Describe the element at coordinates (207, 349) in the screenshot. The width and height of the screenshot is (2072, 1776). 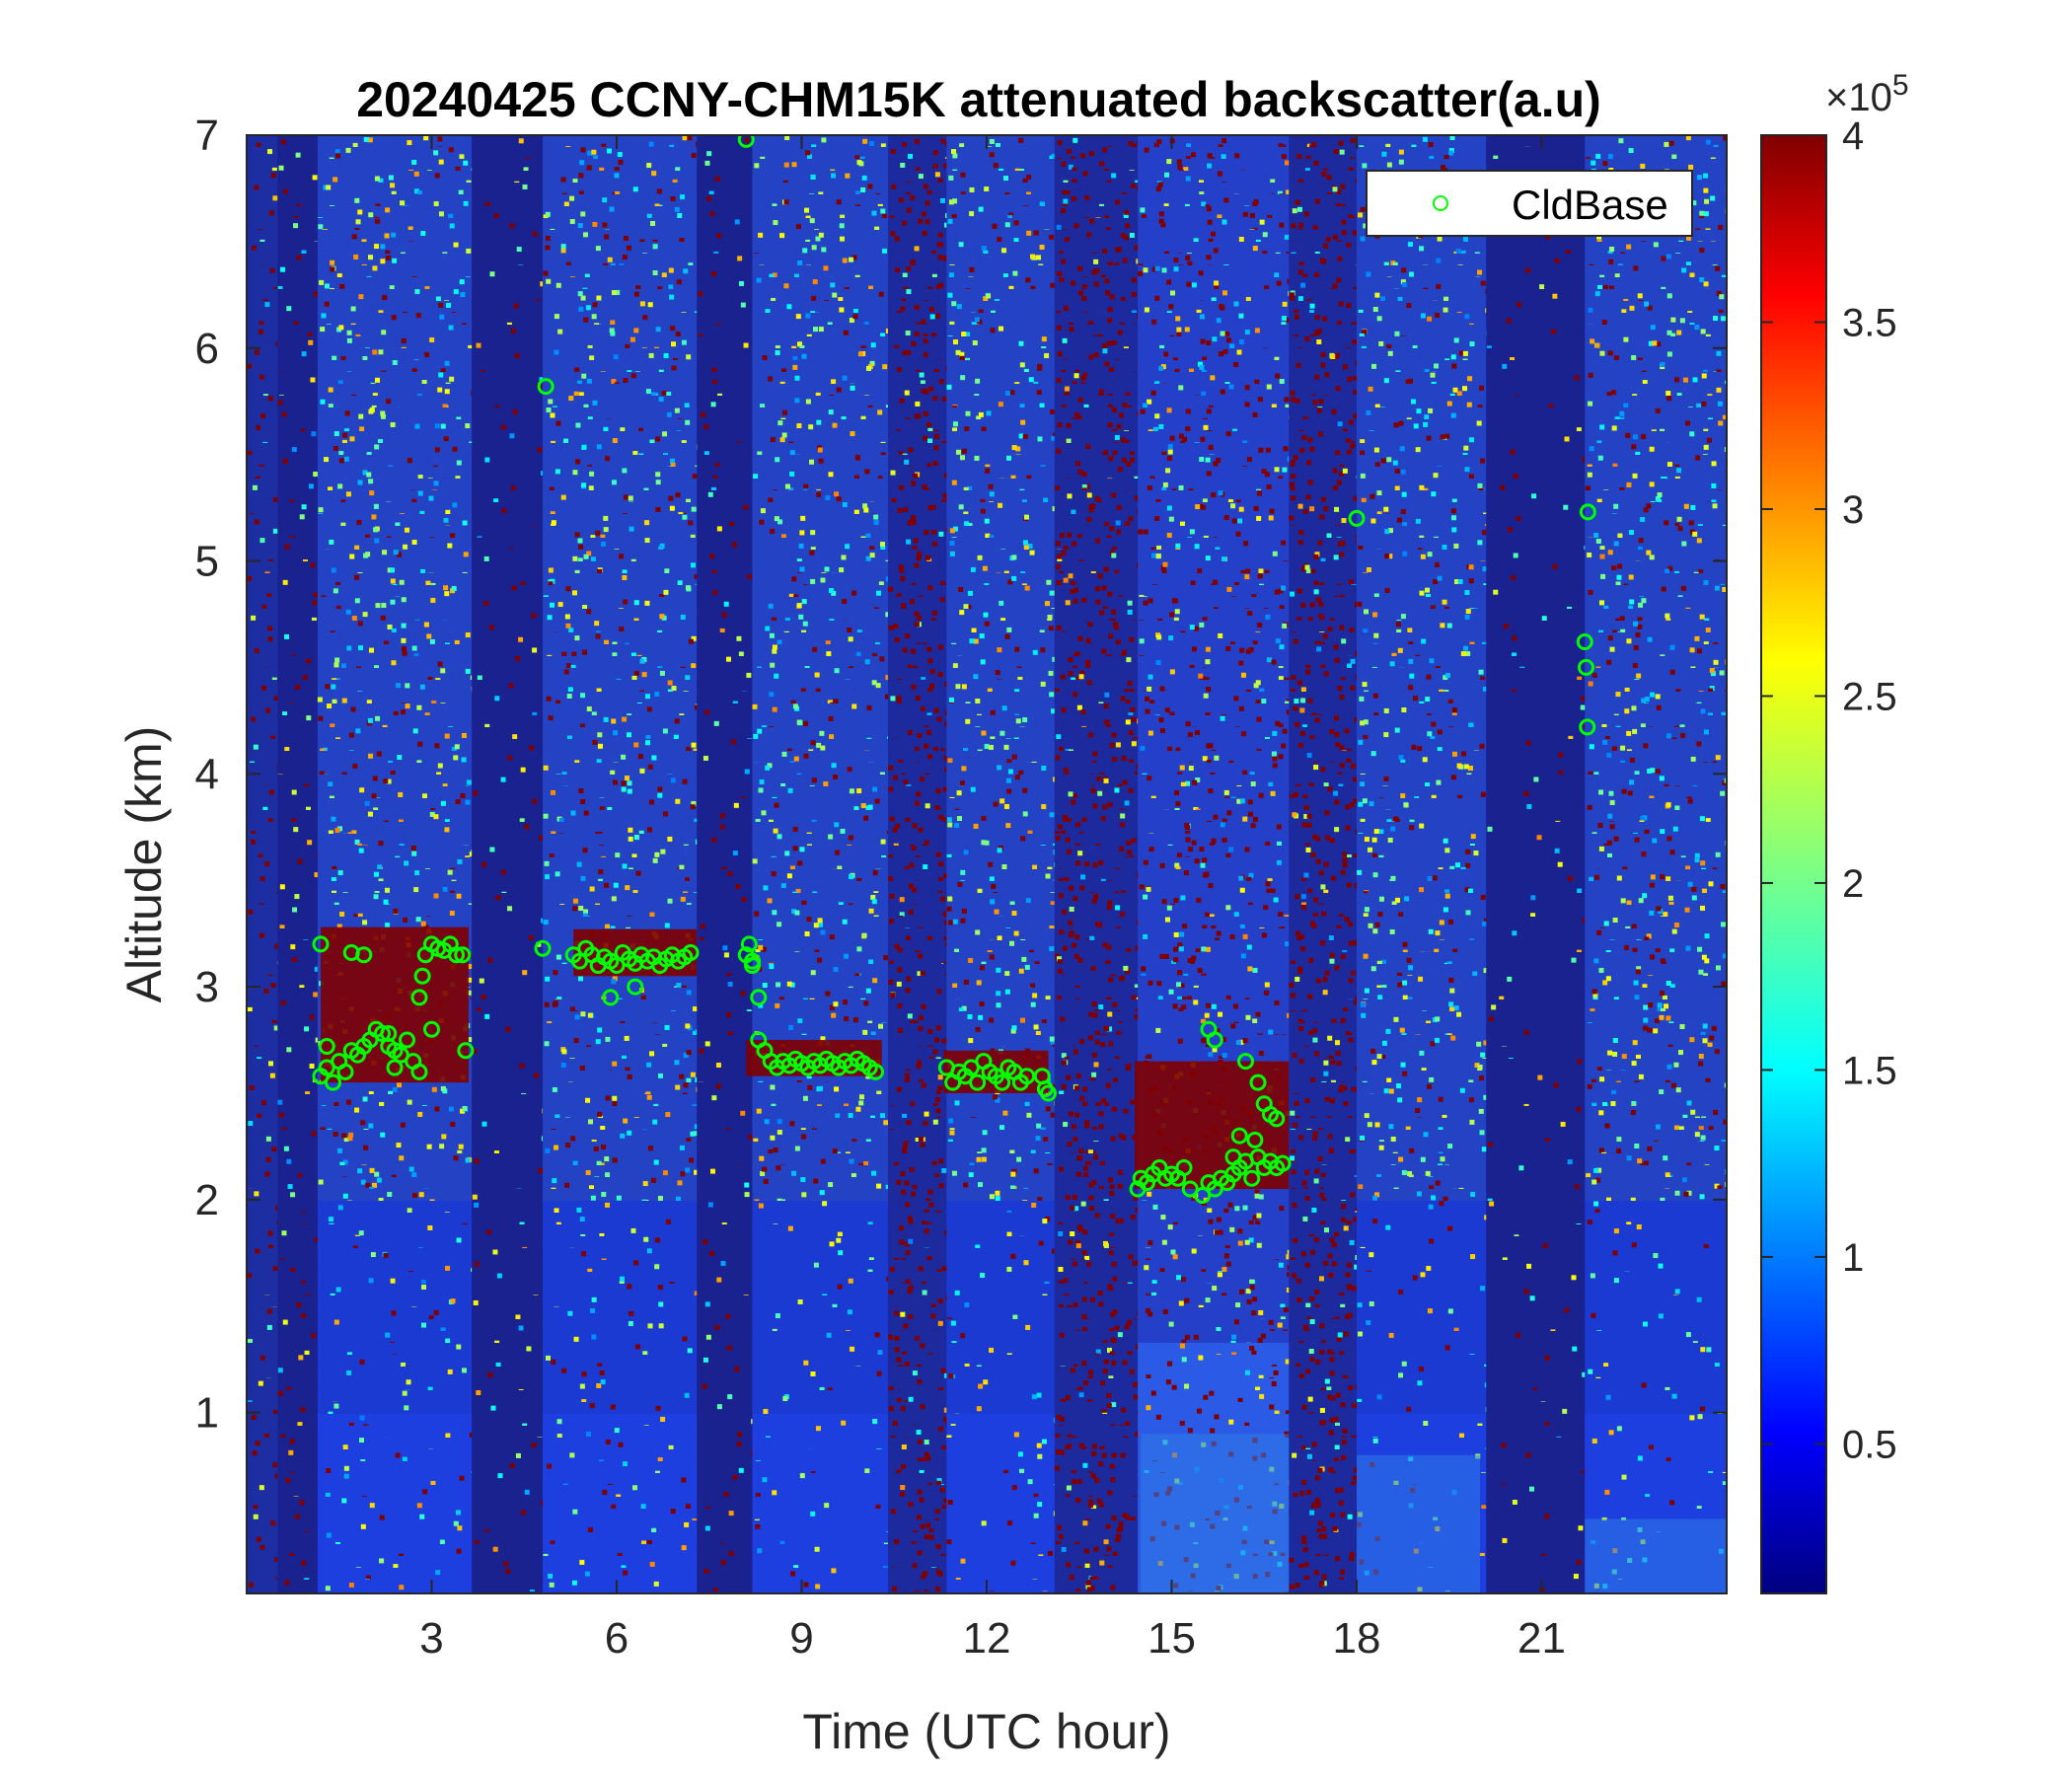
I see `y-tick-label: 6` at that location.